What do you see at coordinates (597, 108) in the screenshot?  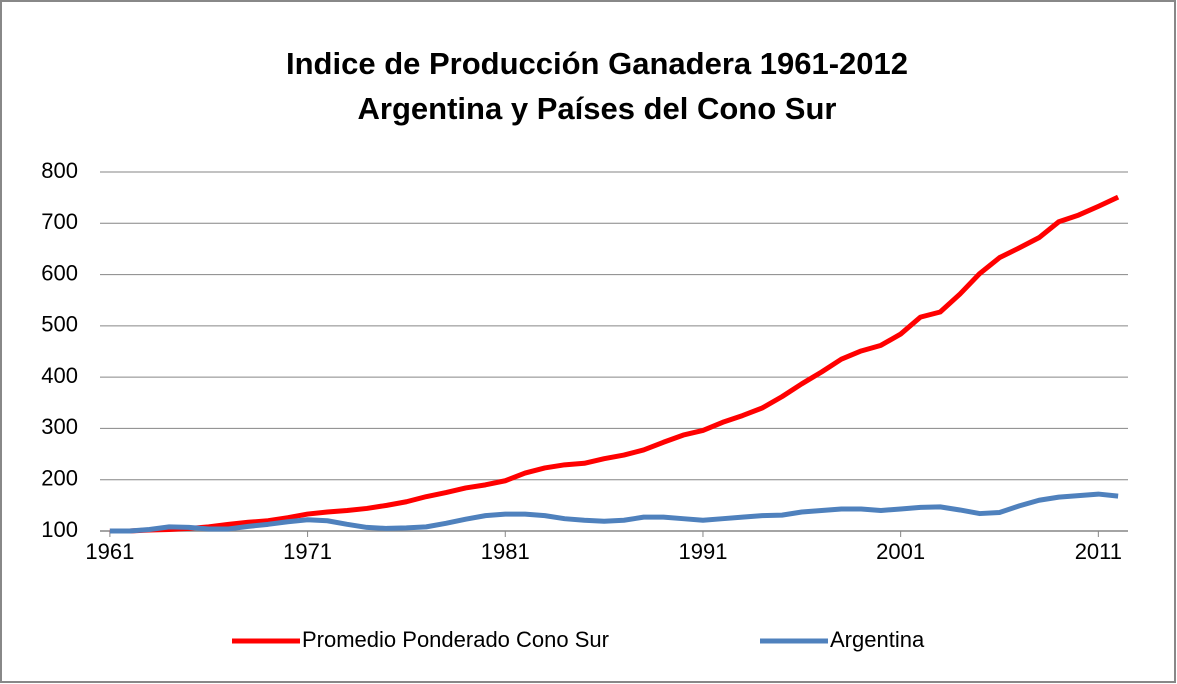 I see `chart-title: Argentina y Países del Cono Sur` at bounding box center [597, 108].